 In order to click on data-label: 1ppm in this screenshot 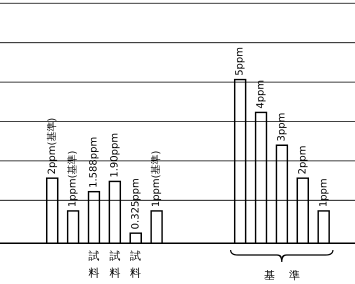, I will do `click(324, 193)`.